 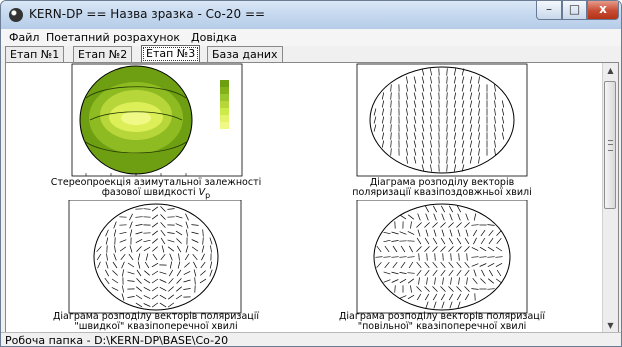 I want to click on plot-frame, so click(x=442, y=120).